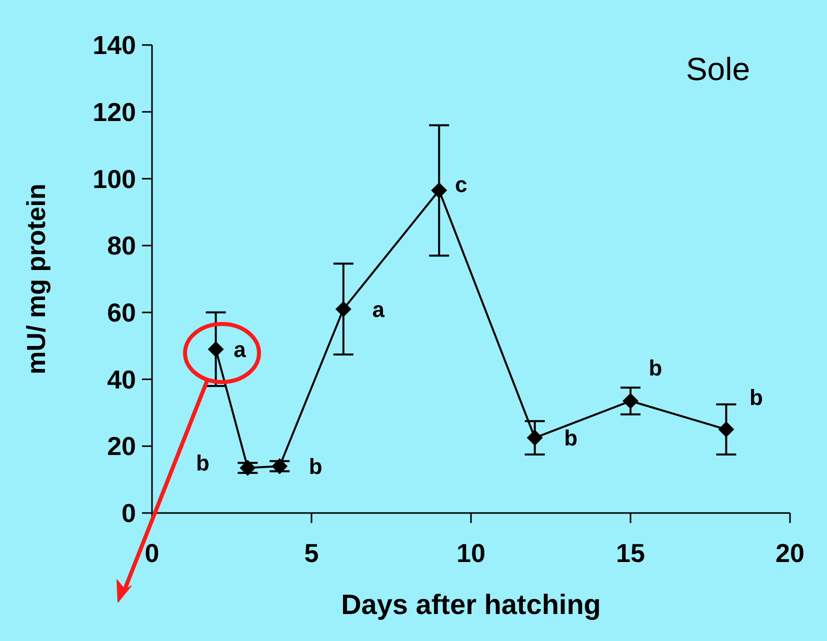 This screenshot has width=827, height=641. I want to click on y-tick-label: 80, so click(121, 245).